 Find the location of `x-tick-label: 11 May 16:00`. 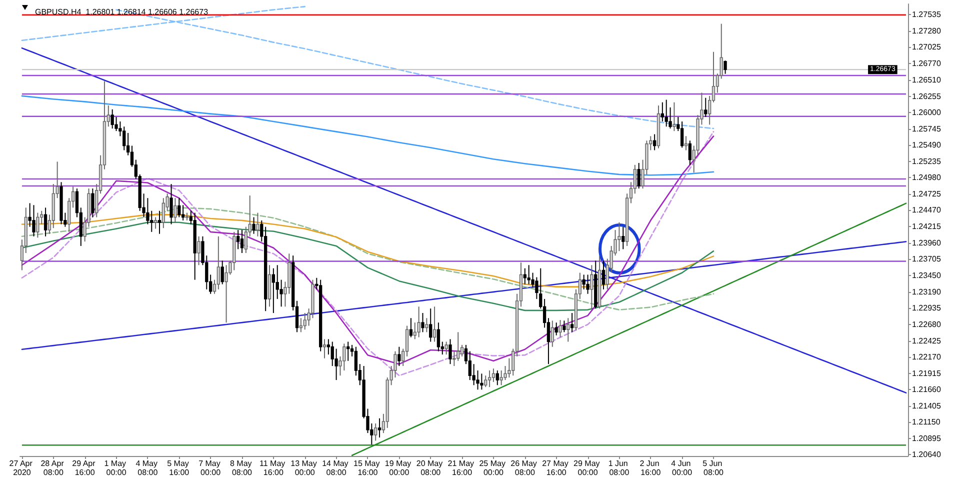

x-tick-label: 11 May 16:00 is located at coordinates (273, 468).